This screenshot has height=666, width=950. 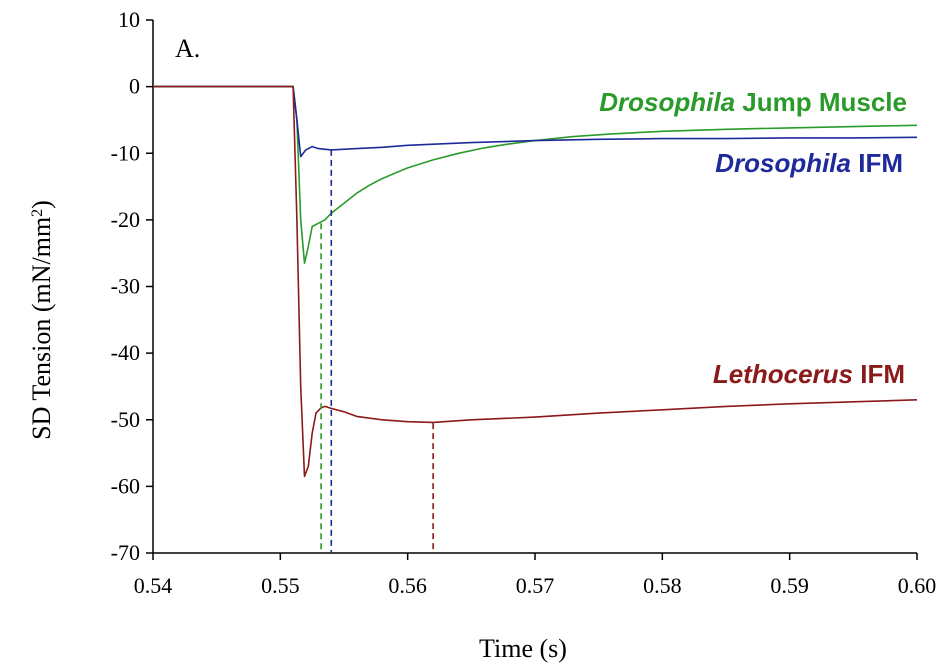 I want to click on x-tick-label: 0.54, so click(x=153, y=585).